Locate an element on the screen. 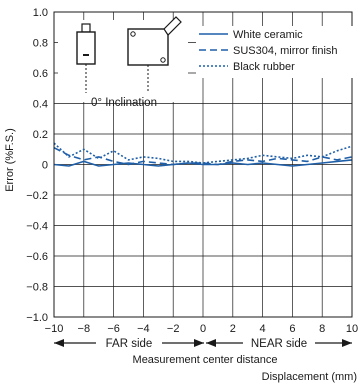 The image size is (361, 388). near-side-label: NEAR side is located at coordinates (279, 344).